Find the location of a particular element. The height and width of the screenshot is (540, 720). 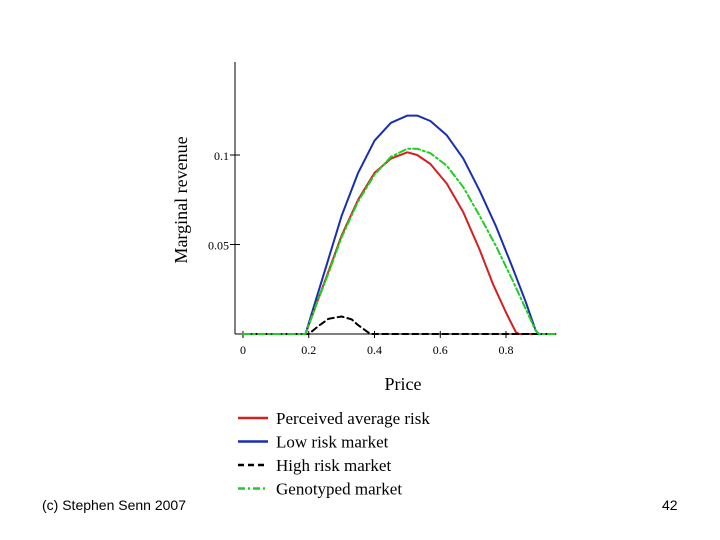

series-line-high-risk-market is located at coordinates (399, 325).